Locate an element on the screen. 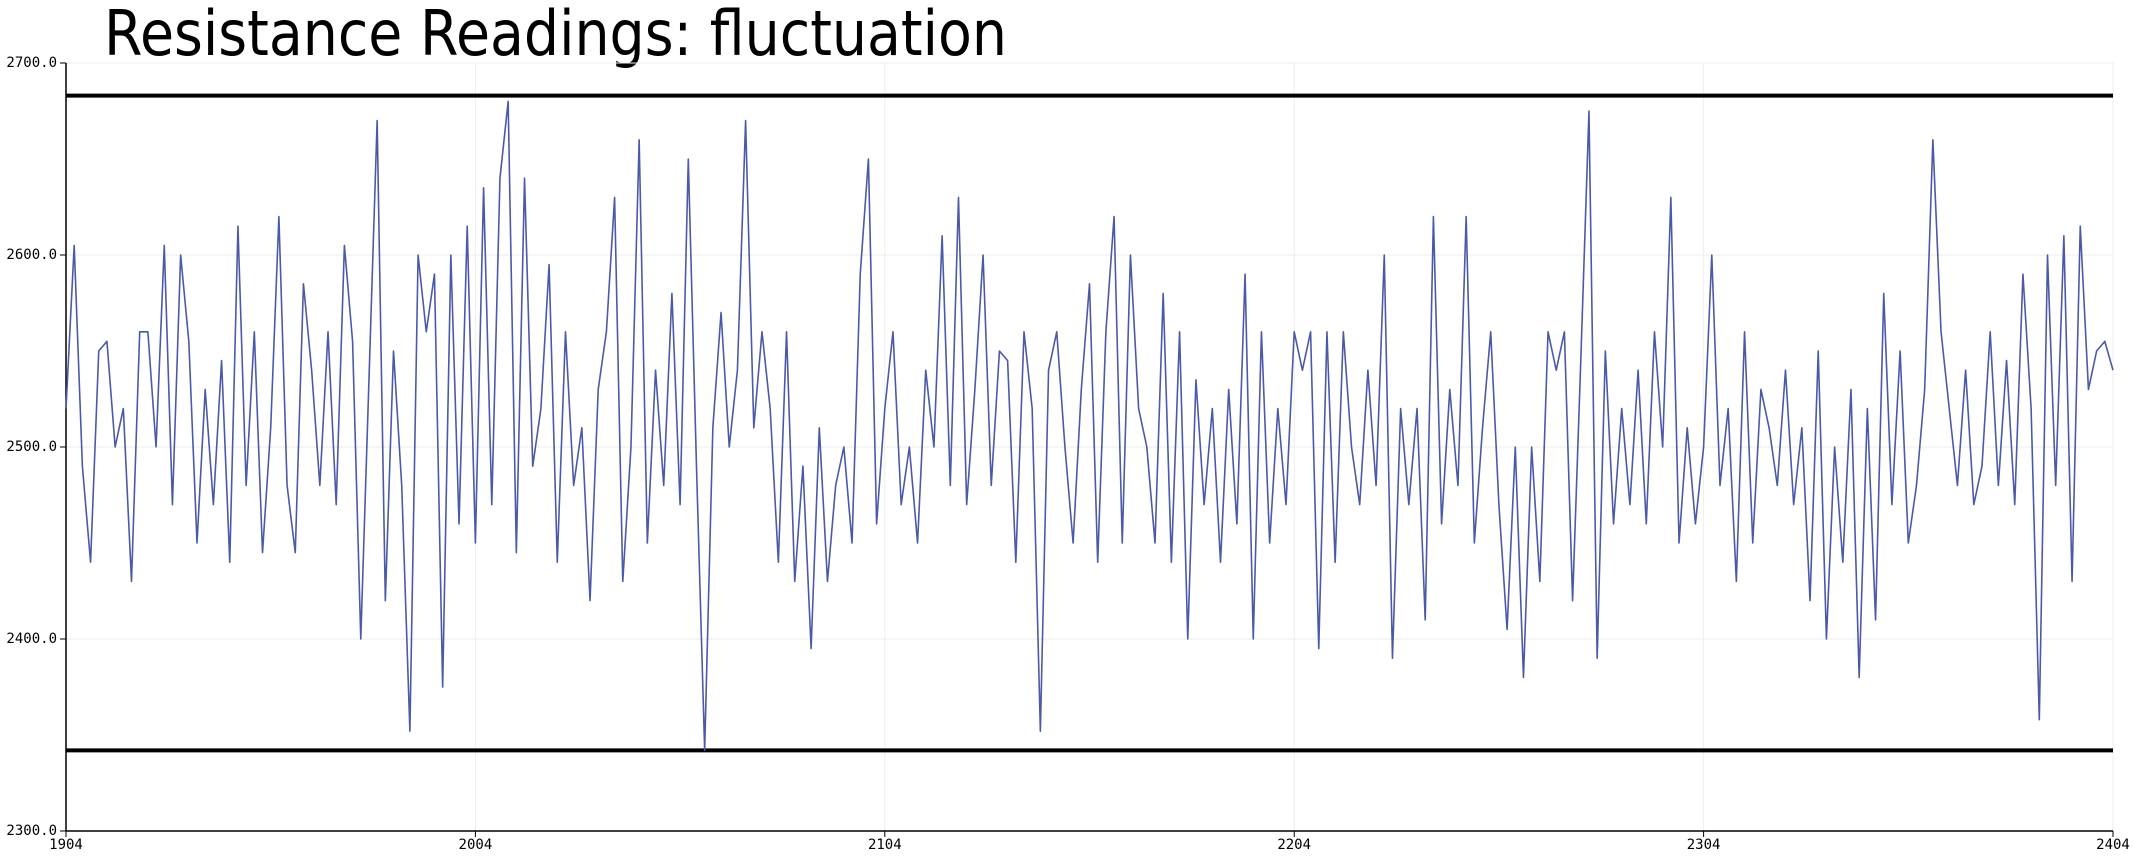  x-tick-label: 2204 is located at coordinates (1294, 845).